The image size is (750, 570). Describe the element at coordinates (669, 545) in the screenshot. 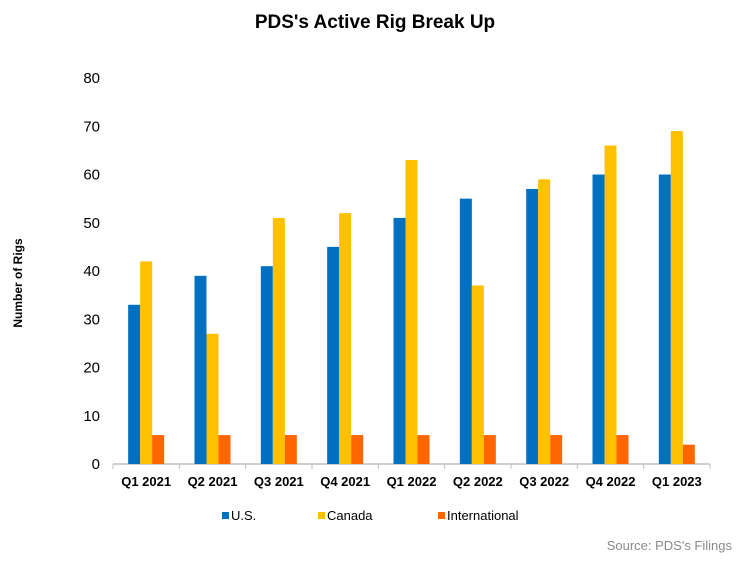

I see `source-note: Source: PDS's Filings` at that location.